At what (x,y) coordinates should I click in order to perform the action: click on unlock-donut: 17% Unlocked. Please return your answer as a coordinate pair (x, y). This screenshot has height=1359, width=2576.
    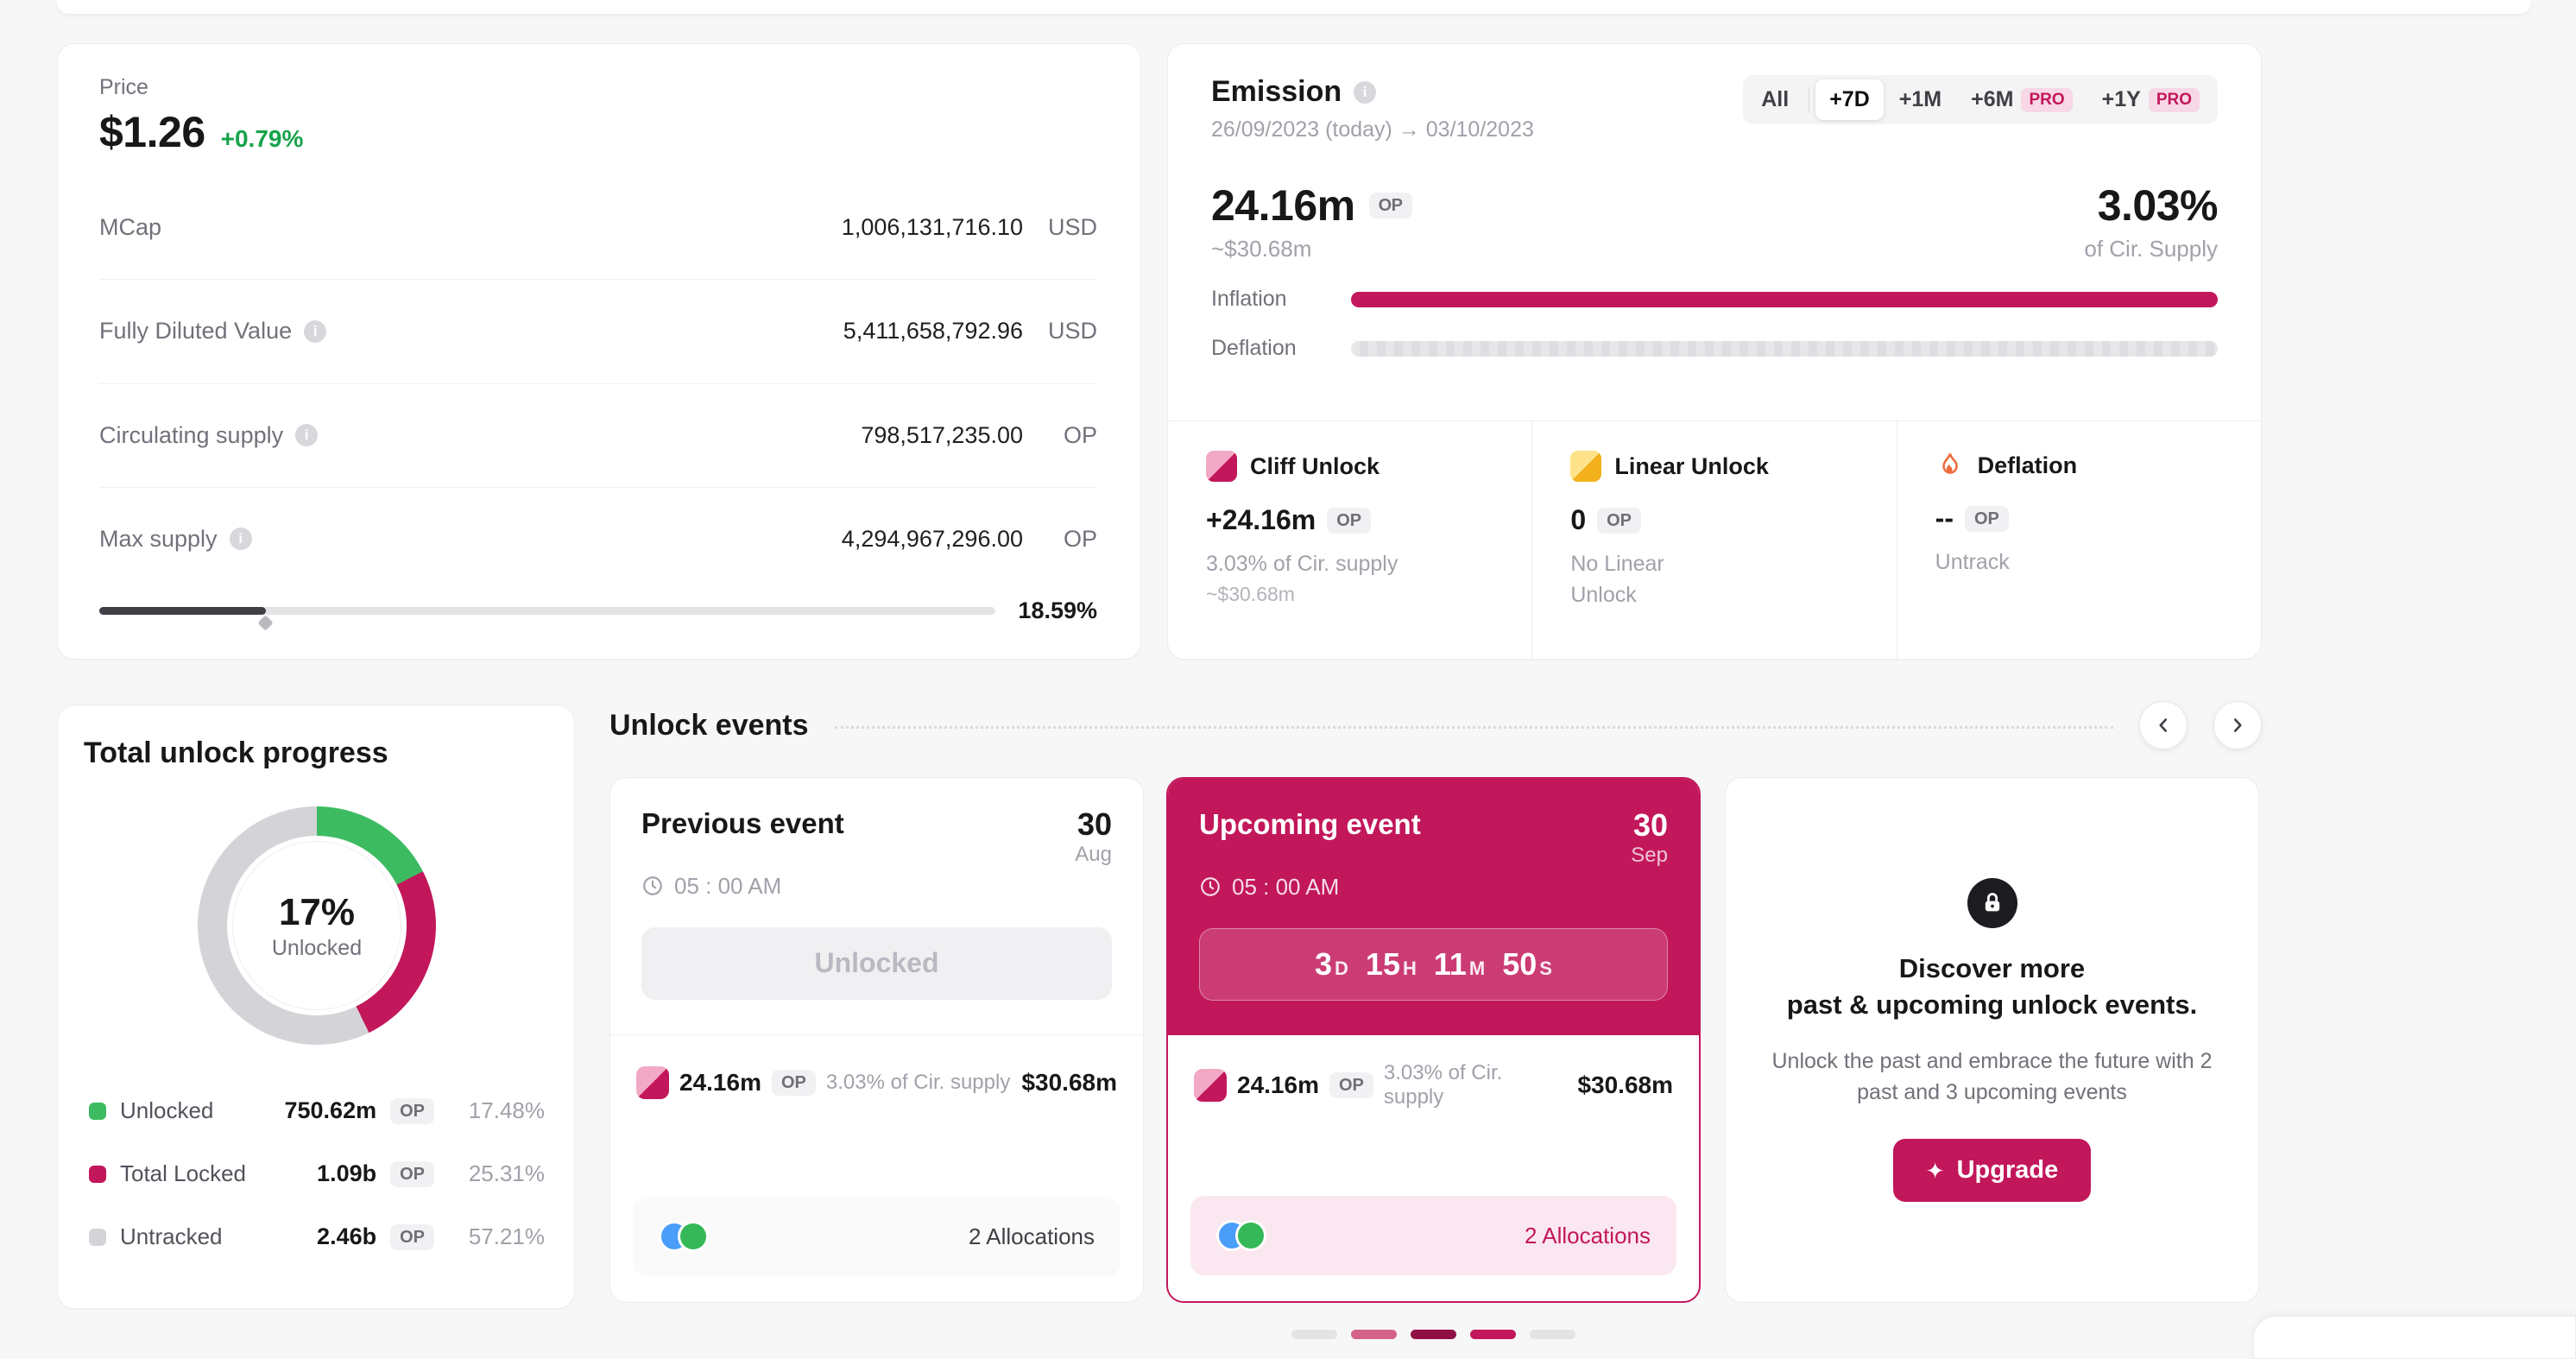
    Looking at the image, I should click on (317, 925).